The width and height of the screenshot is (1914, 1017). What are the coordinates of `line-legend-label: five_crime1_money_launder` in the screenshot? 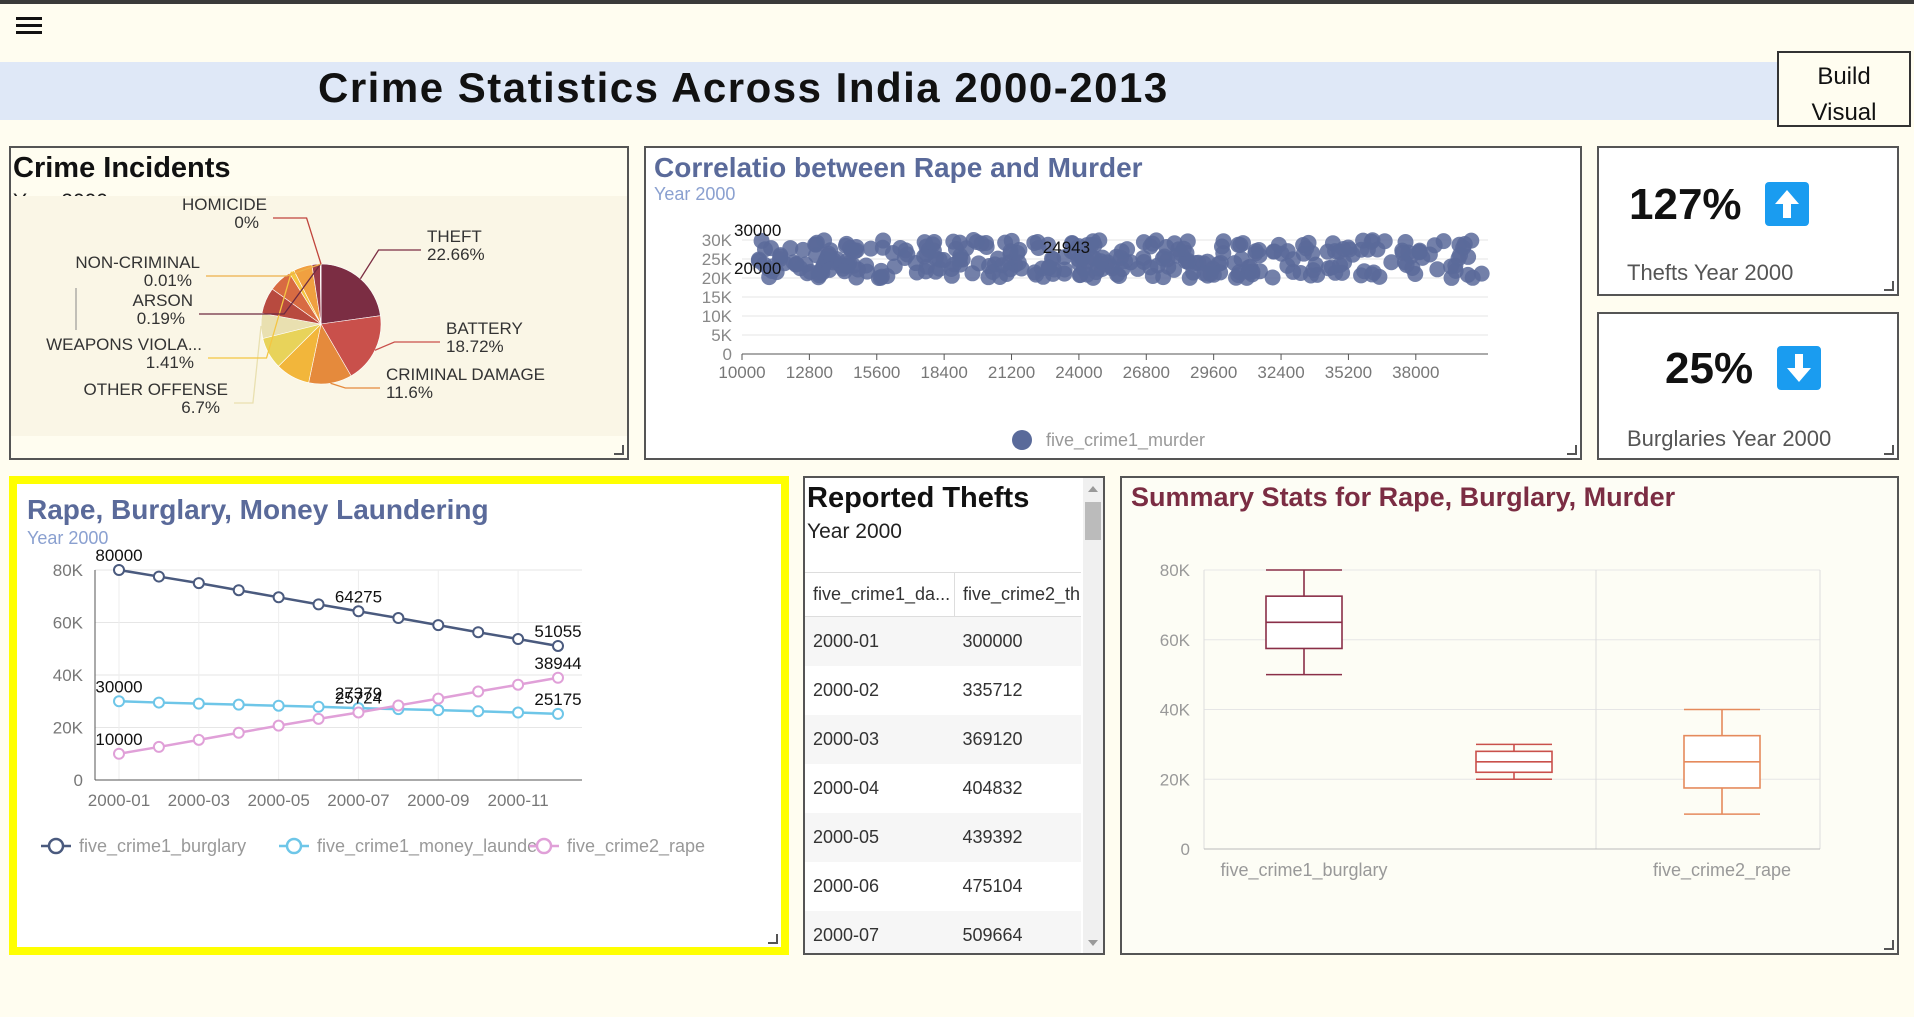 It's located at (430, 846).